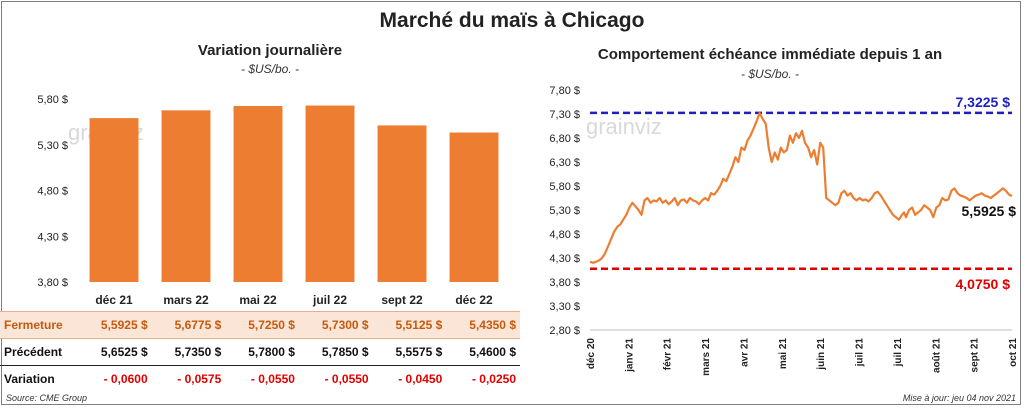 The image size is (1024, 408). I want to click on x-tick-label: sept 22, so click(402, 300).